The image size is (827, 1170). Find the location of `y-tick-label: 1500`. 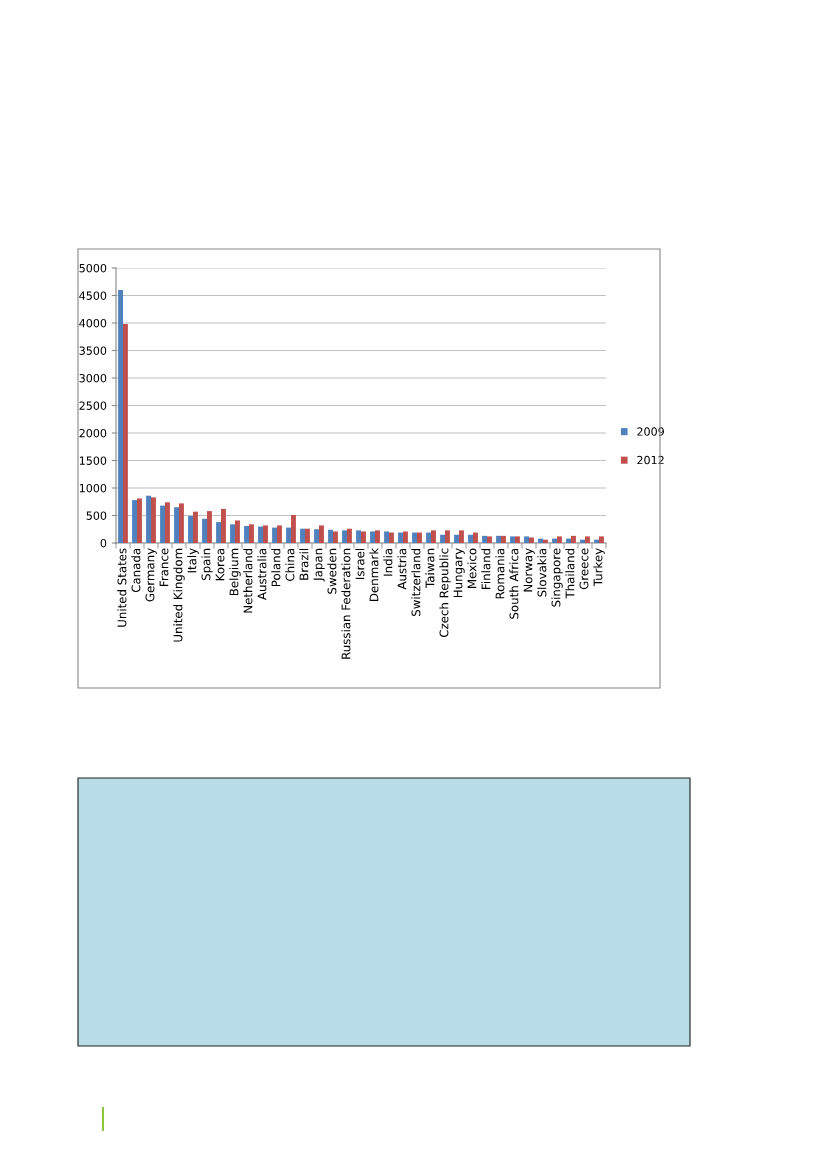

y-tick-label: 1500 is located at coordinates (93, 460).